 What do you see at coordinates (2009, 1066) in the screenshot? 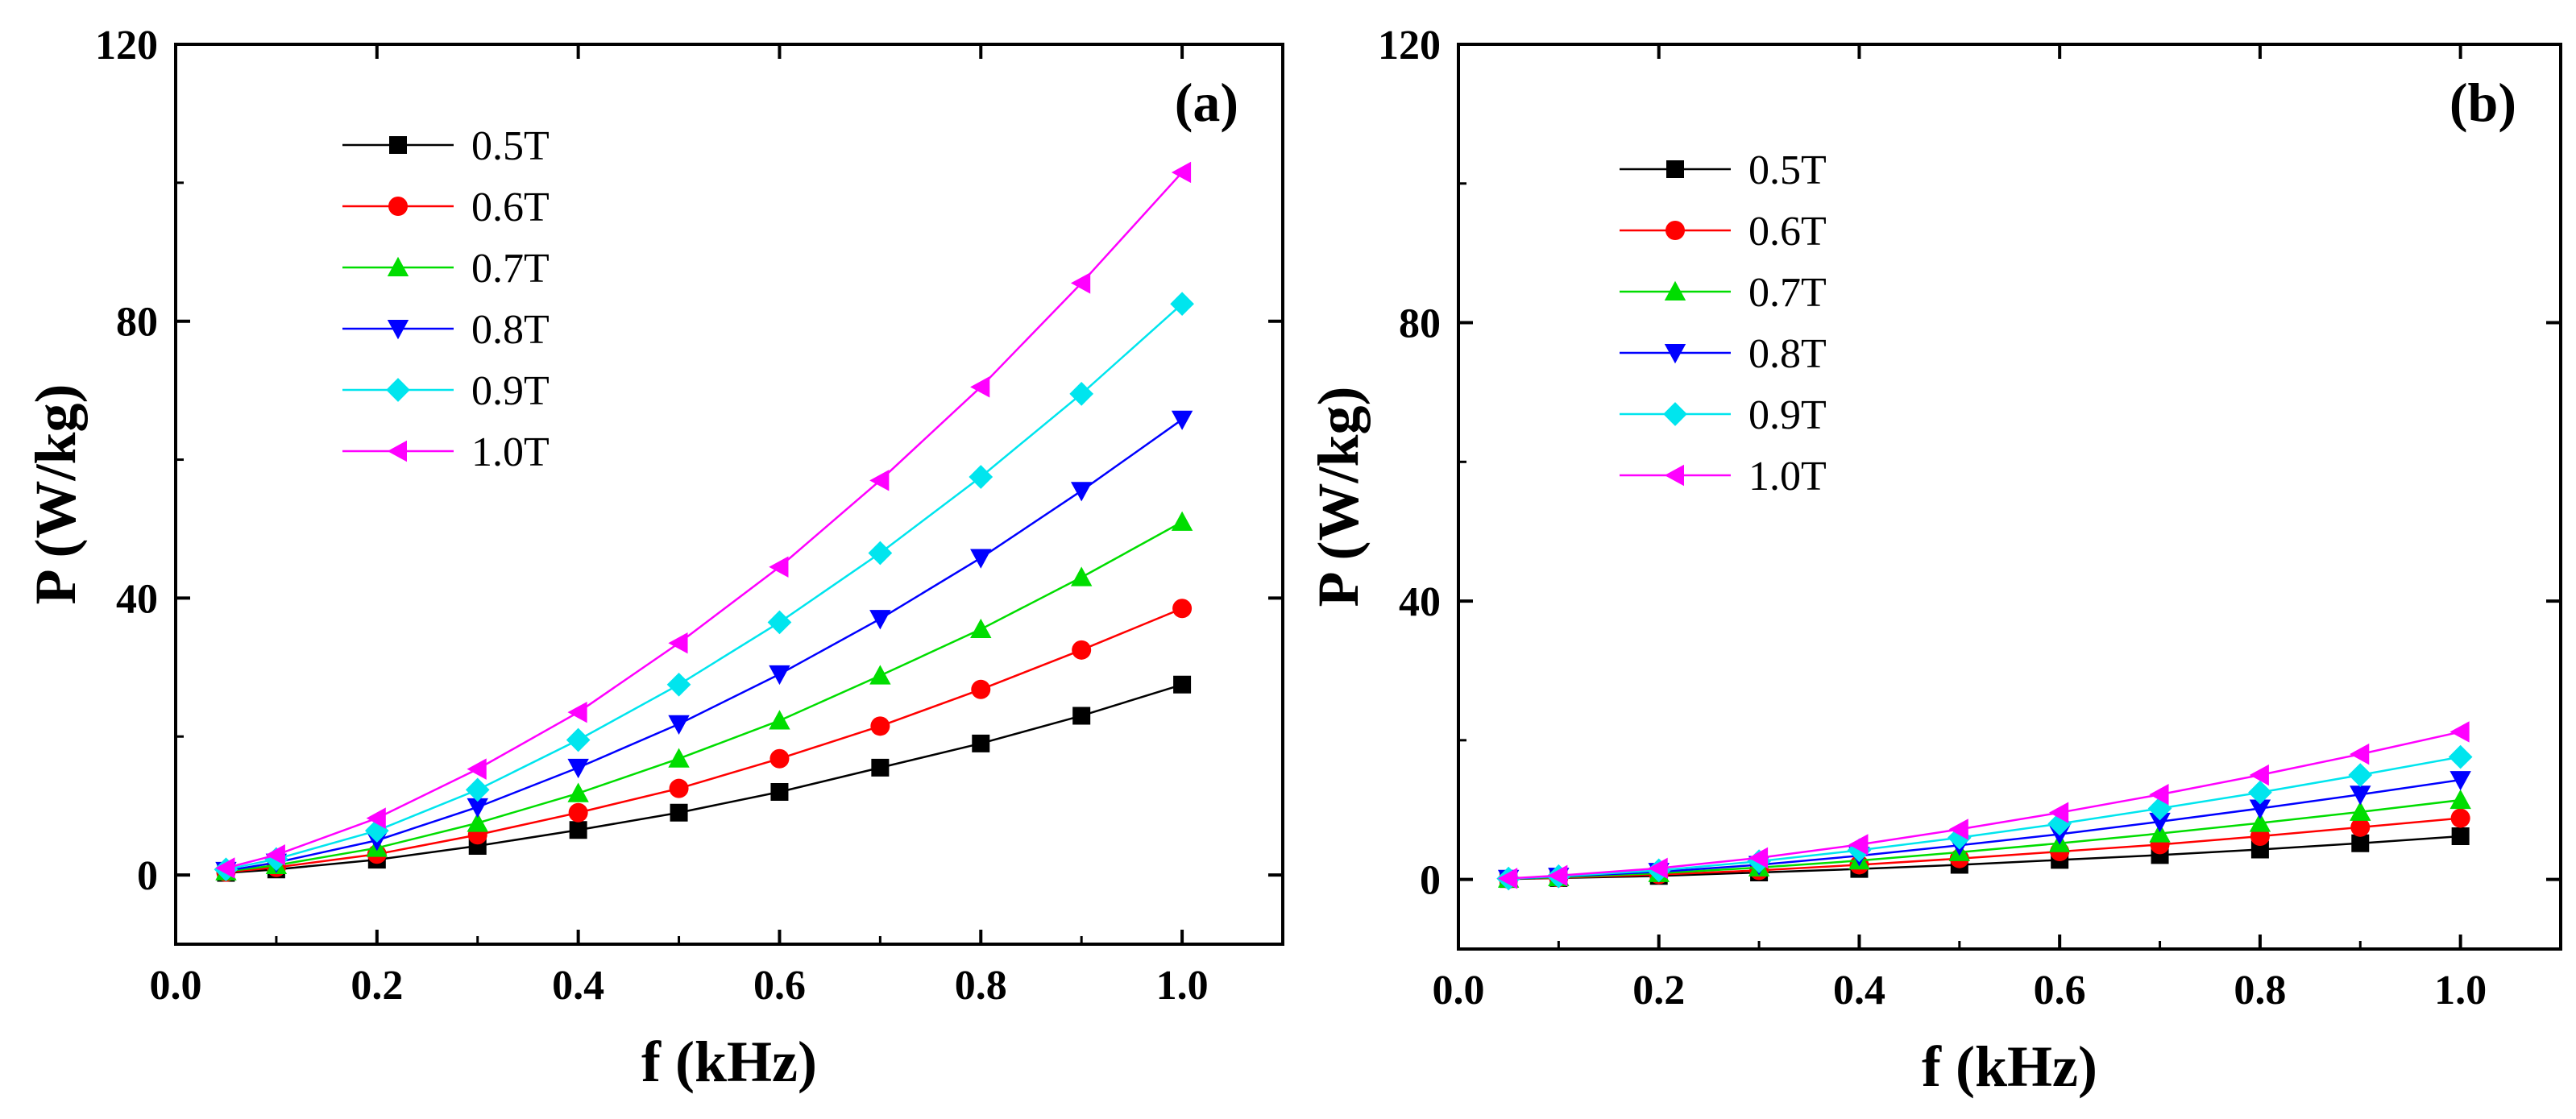
I see `x-axis-title: f (kHz)` at bounding box center [2009, 1066].